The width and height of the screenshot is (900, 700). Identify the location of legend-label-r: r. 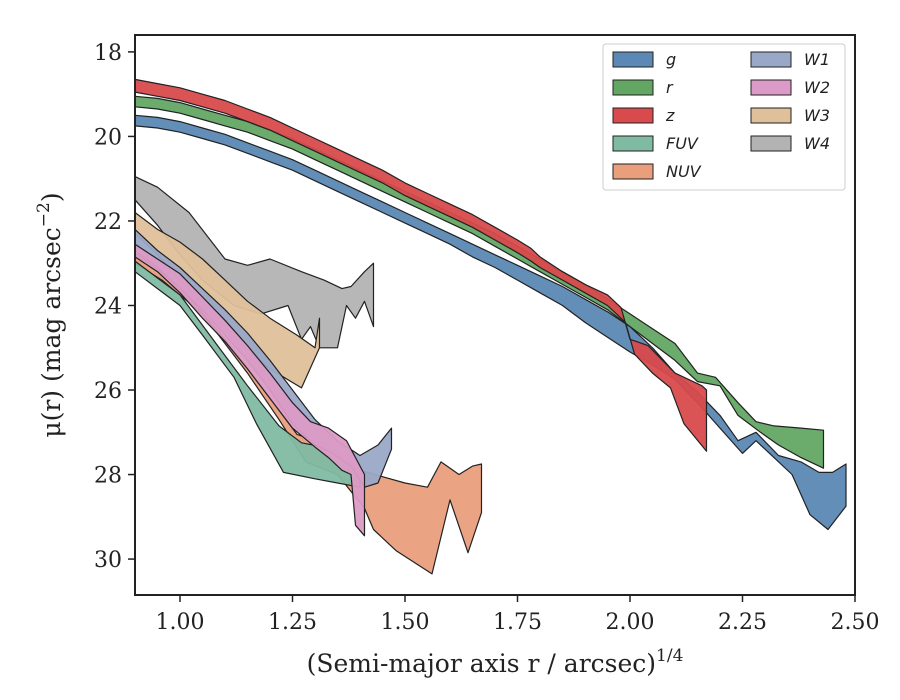
(670, 87).